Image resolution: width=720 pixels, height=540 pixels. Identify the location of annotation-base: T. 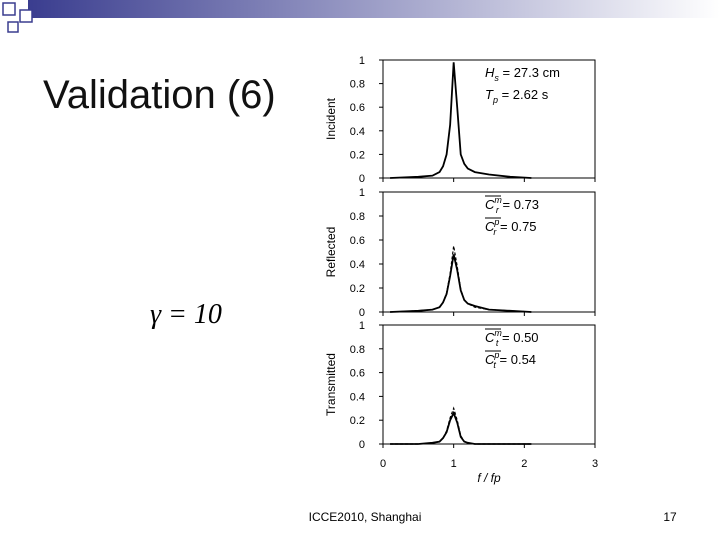
(489, 94).